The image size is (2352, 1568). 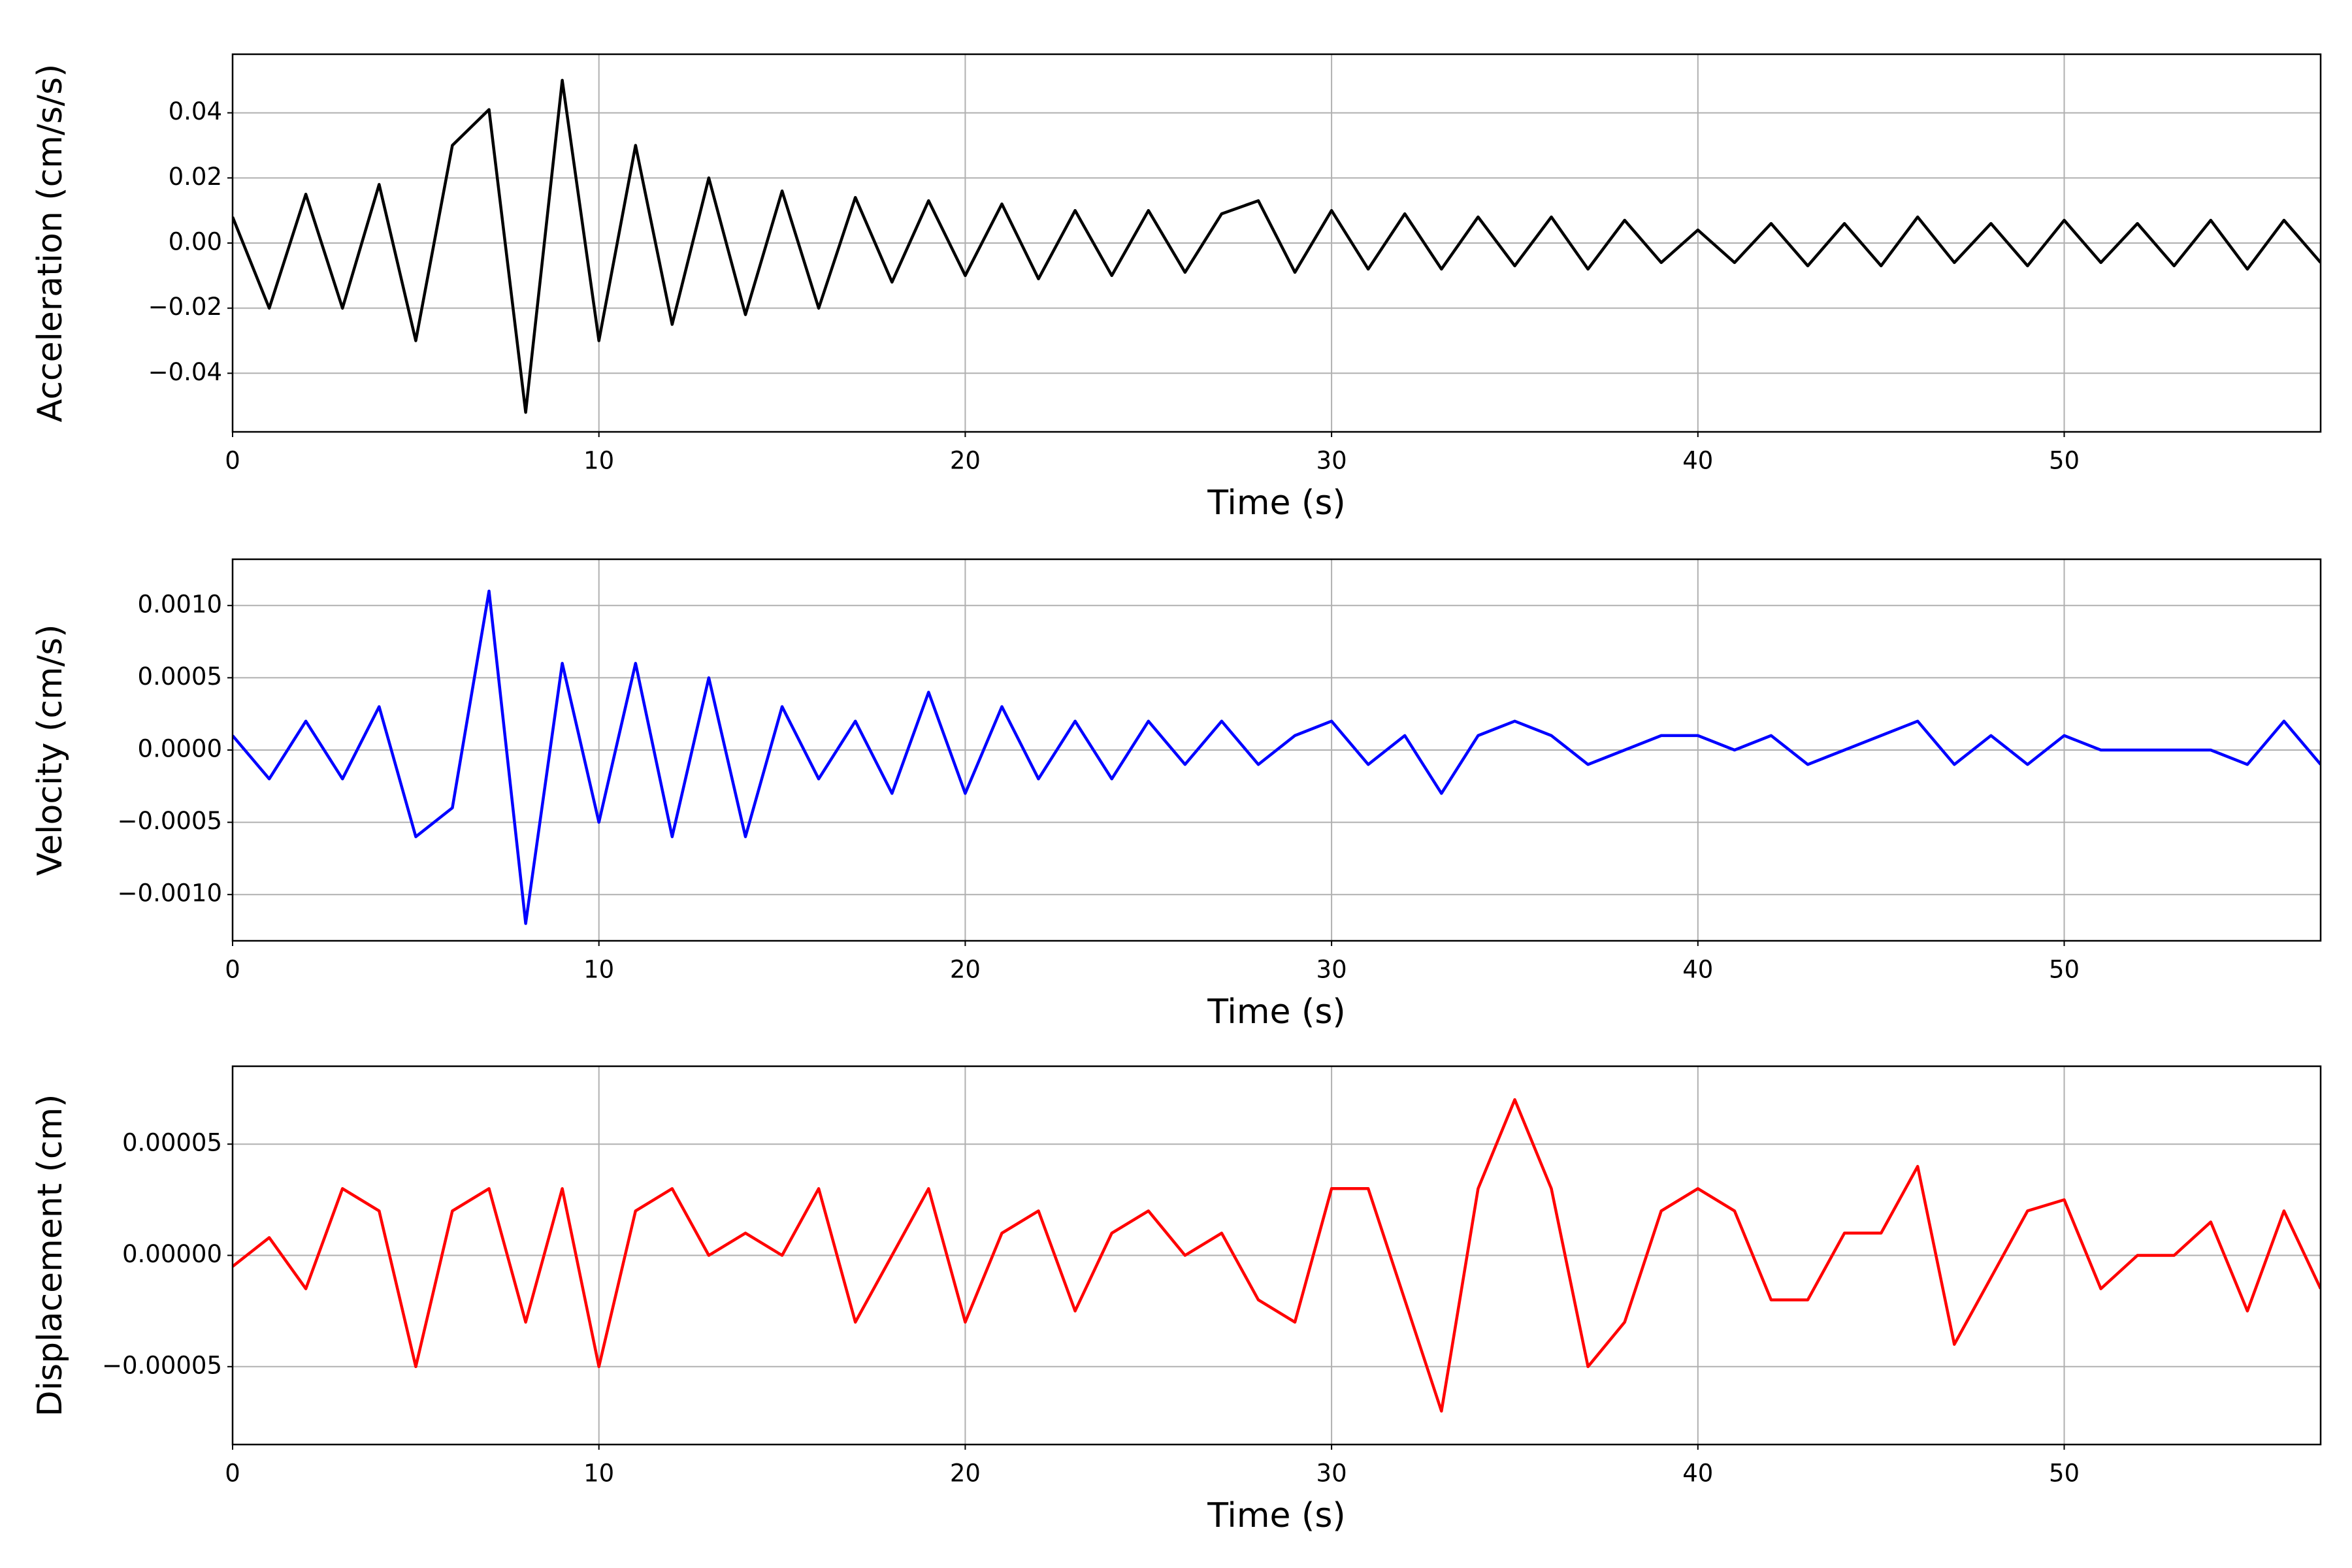 I want to click on y-tick-label: −0.02, so click(x=185, y=307).